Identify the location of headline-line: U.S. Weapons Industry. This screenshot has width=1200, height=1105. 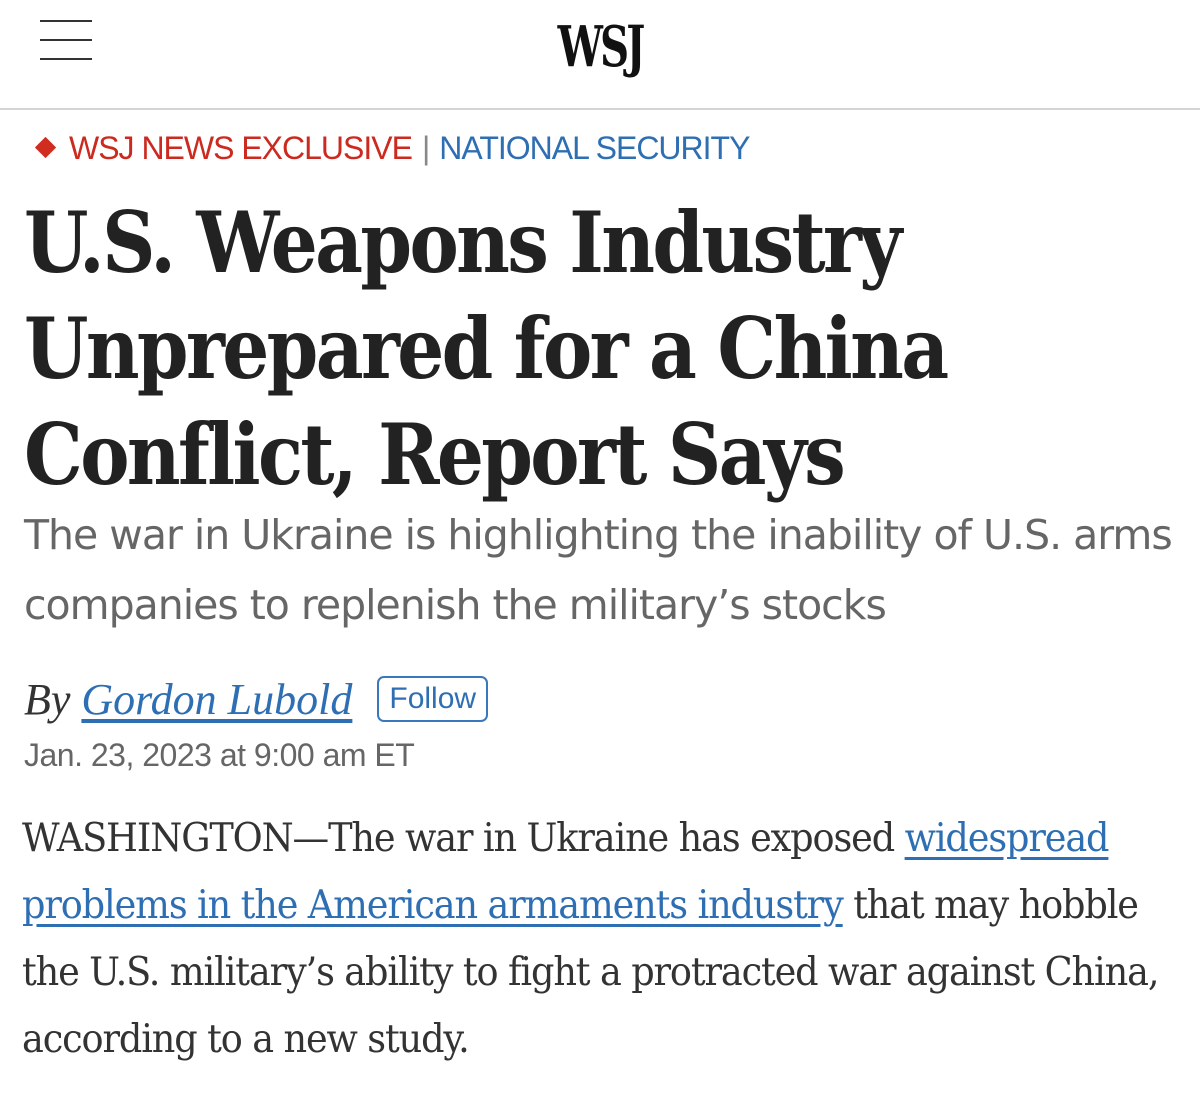
(463, 242).